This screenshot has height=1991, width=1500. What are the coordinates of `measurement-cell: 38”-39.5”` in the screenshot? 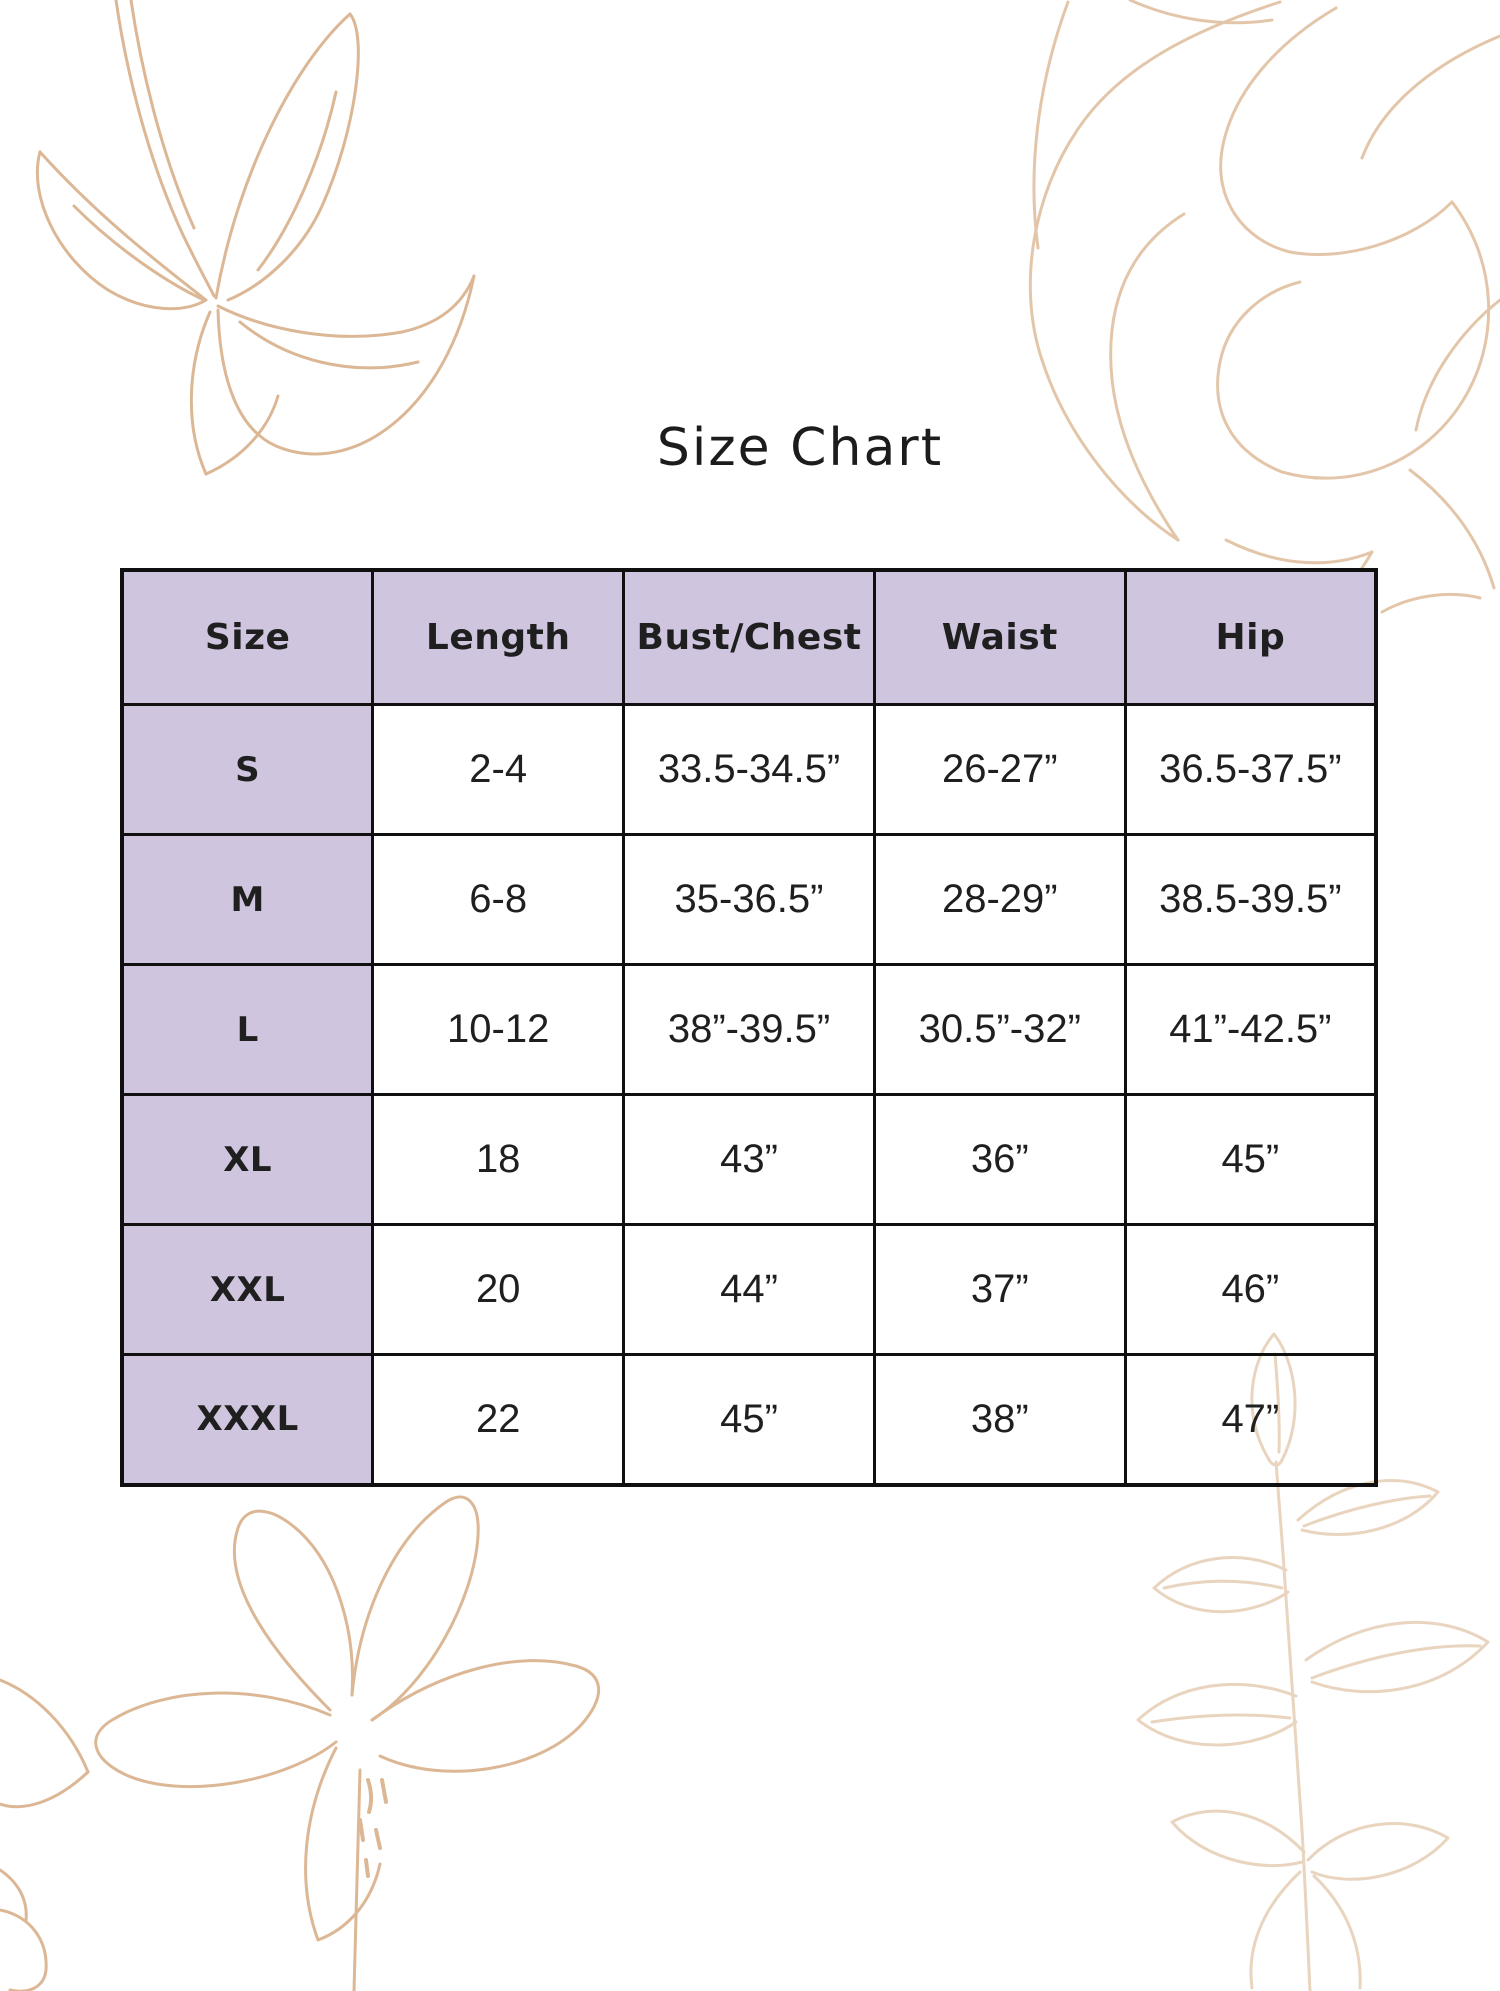 It's located at (749, 1029).